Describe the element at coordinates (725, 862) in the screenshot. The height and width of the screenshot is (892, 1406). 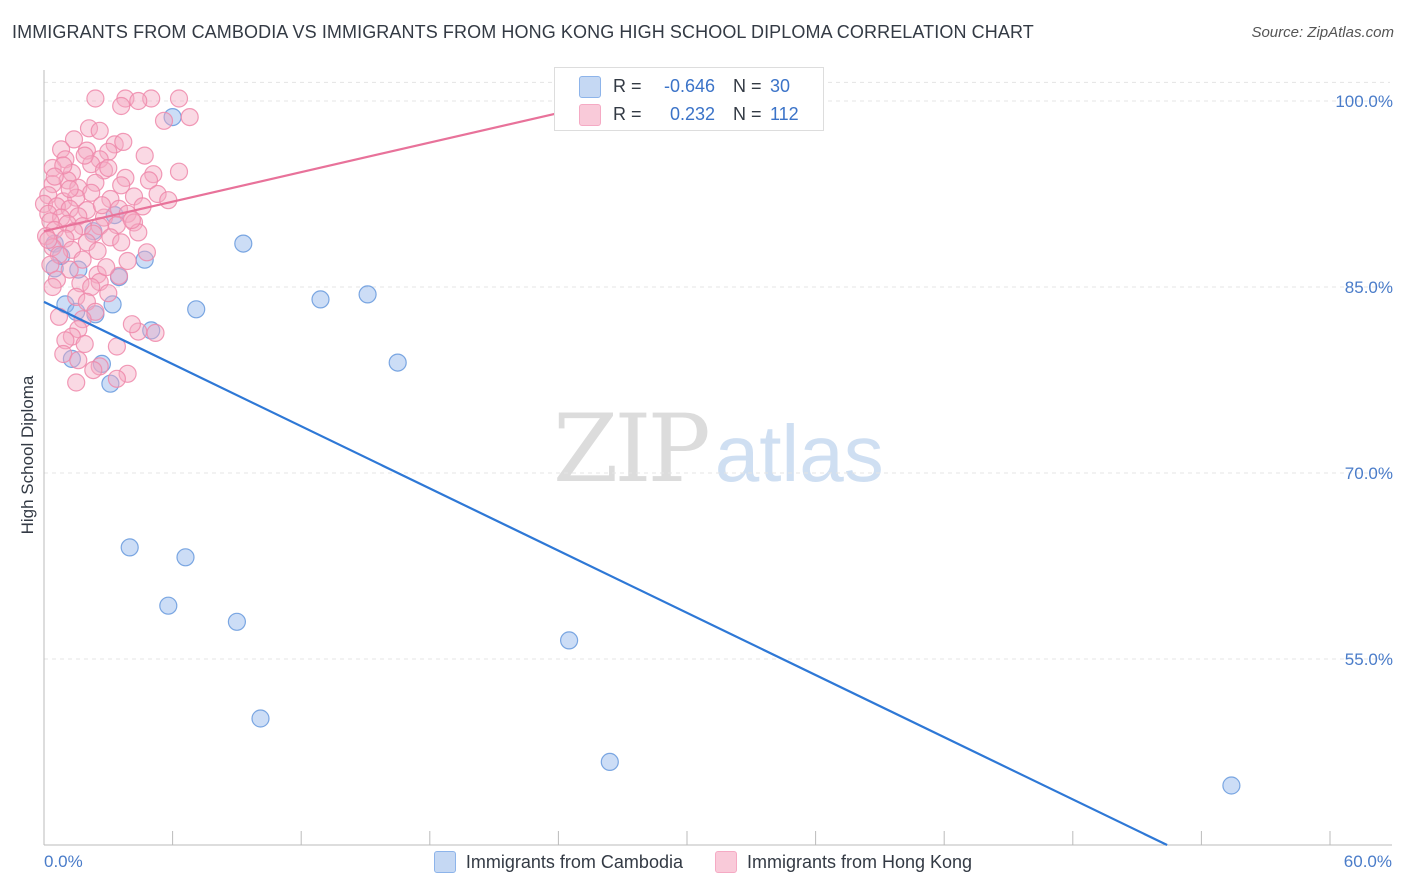
I see `legend-swatch-hongkong` at that location.